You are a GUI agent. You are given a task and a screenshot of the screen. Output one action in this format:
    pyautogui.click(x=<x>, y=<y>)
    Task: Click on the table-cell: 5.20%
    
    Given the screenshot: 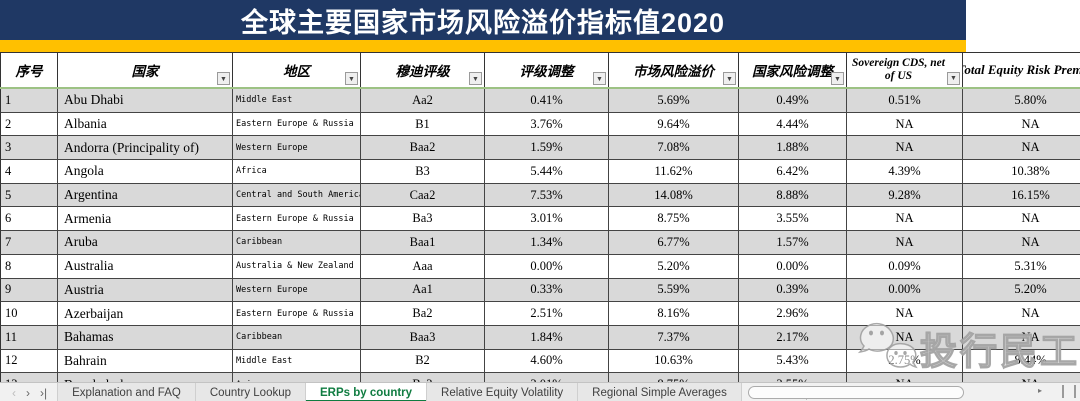 What is the action you would take?
    pyautogui.click(x=673, y=266)
    